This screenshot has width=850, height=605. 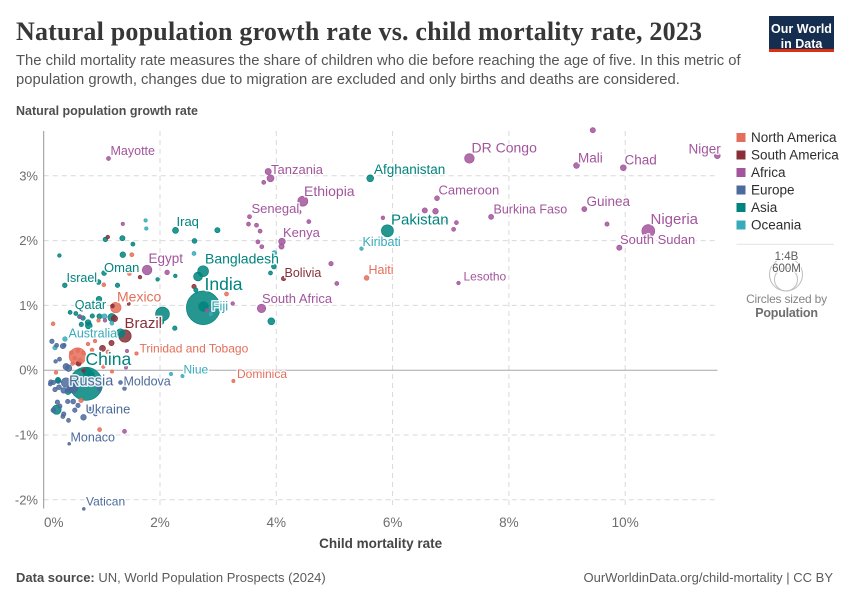 What do you see at coordinates (28, 175) in the screenshot?
I see `svg-text: 3%` at bounding box center [28, 175].